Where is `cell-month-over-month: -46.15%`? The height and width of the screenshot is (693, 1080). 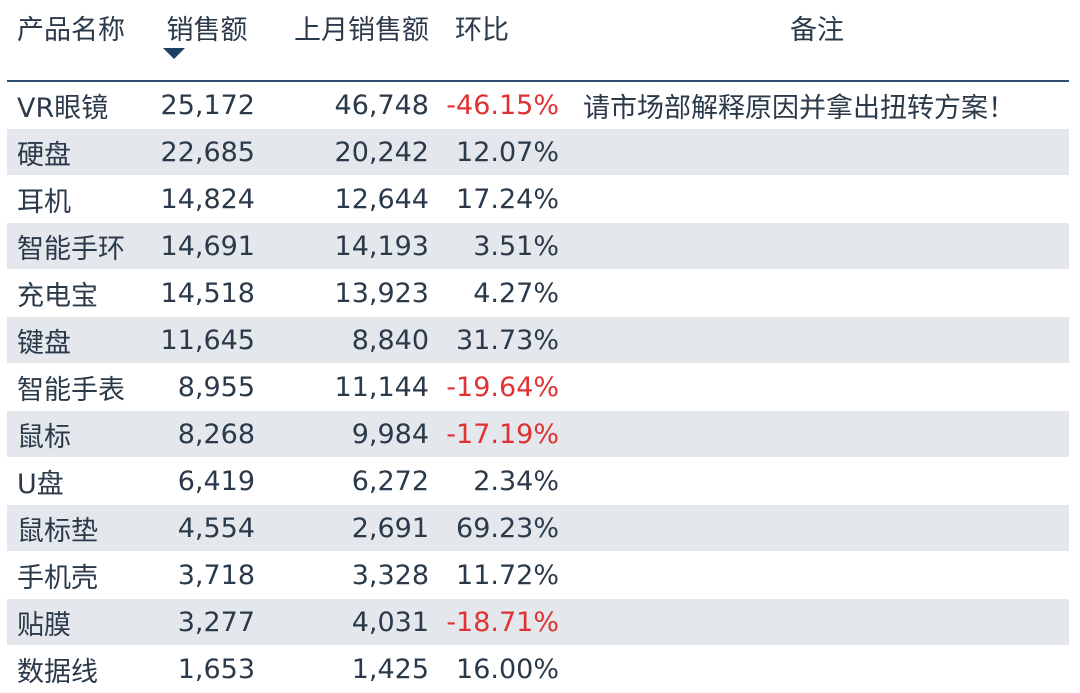 cell-month-over-month: -46.15% is located at coordinates (500, 105).